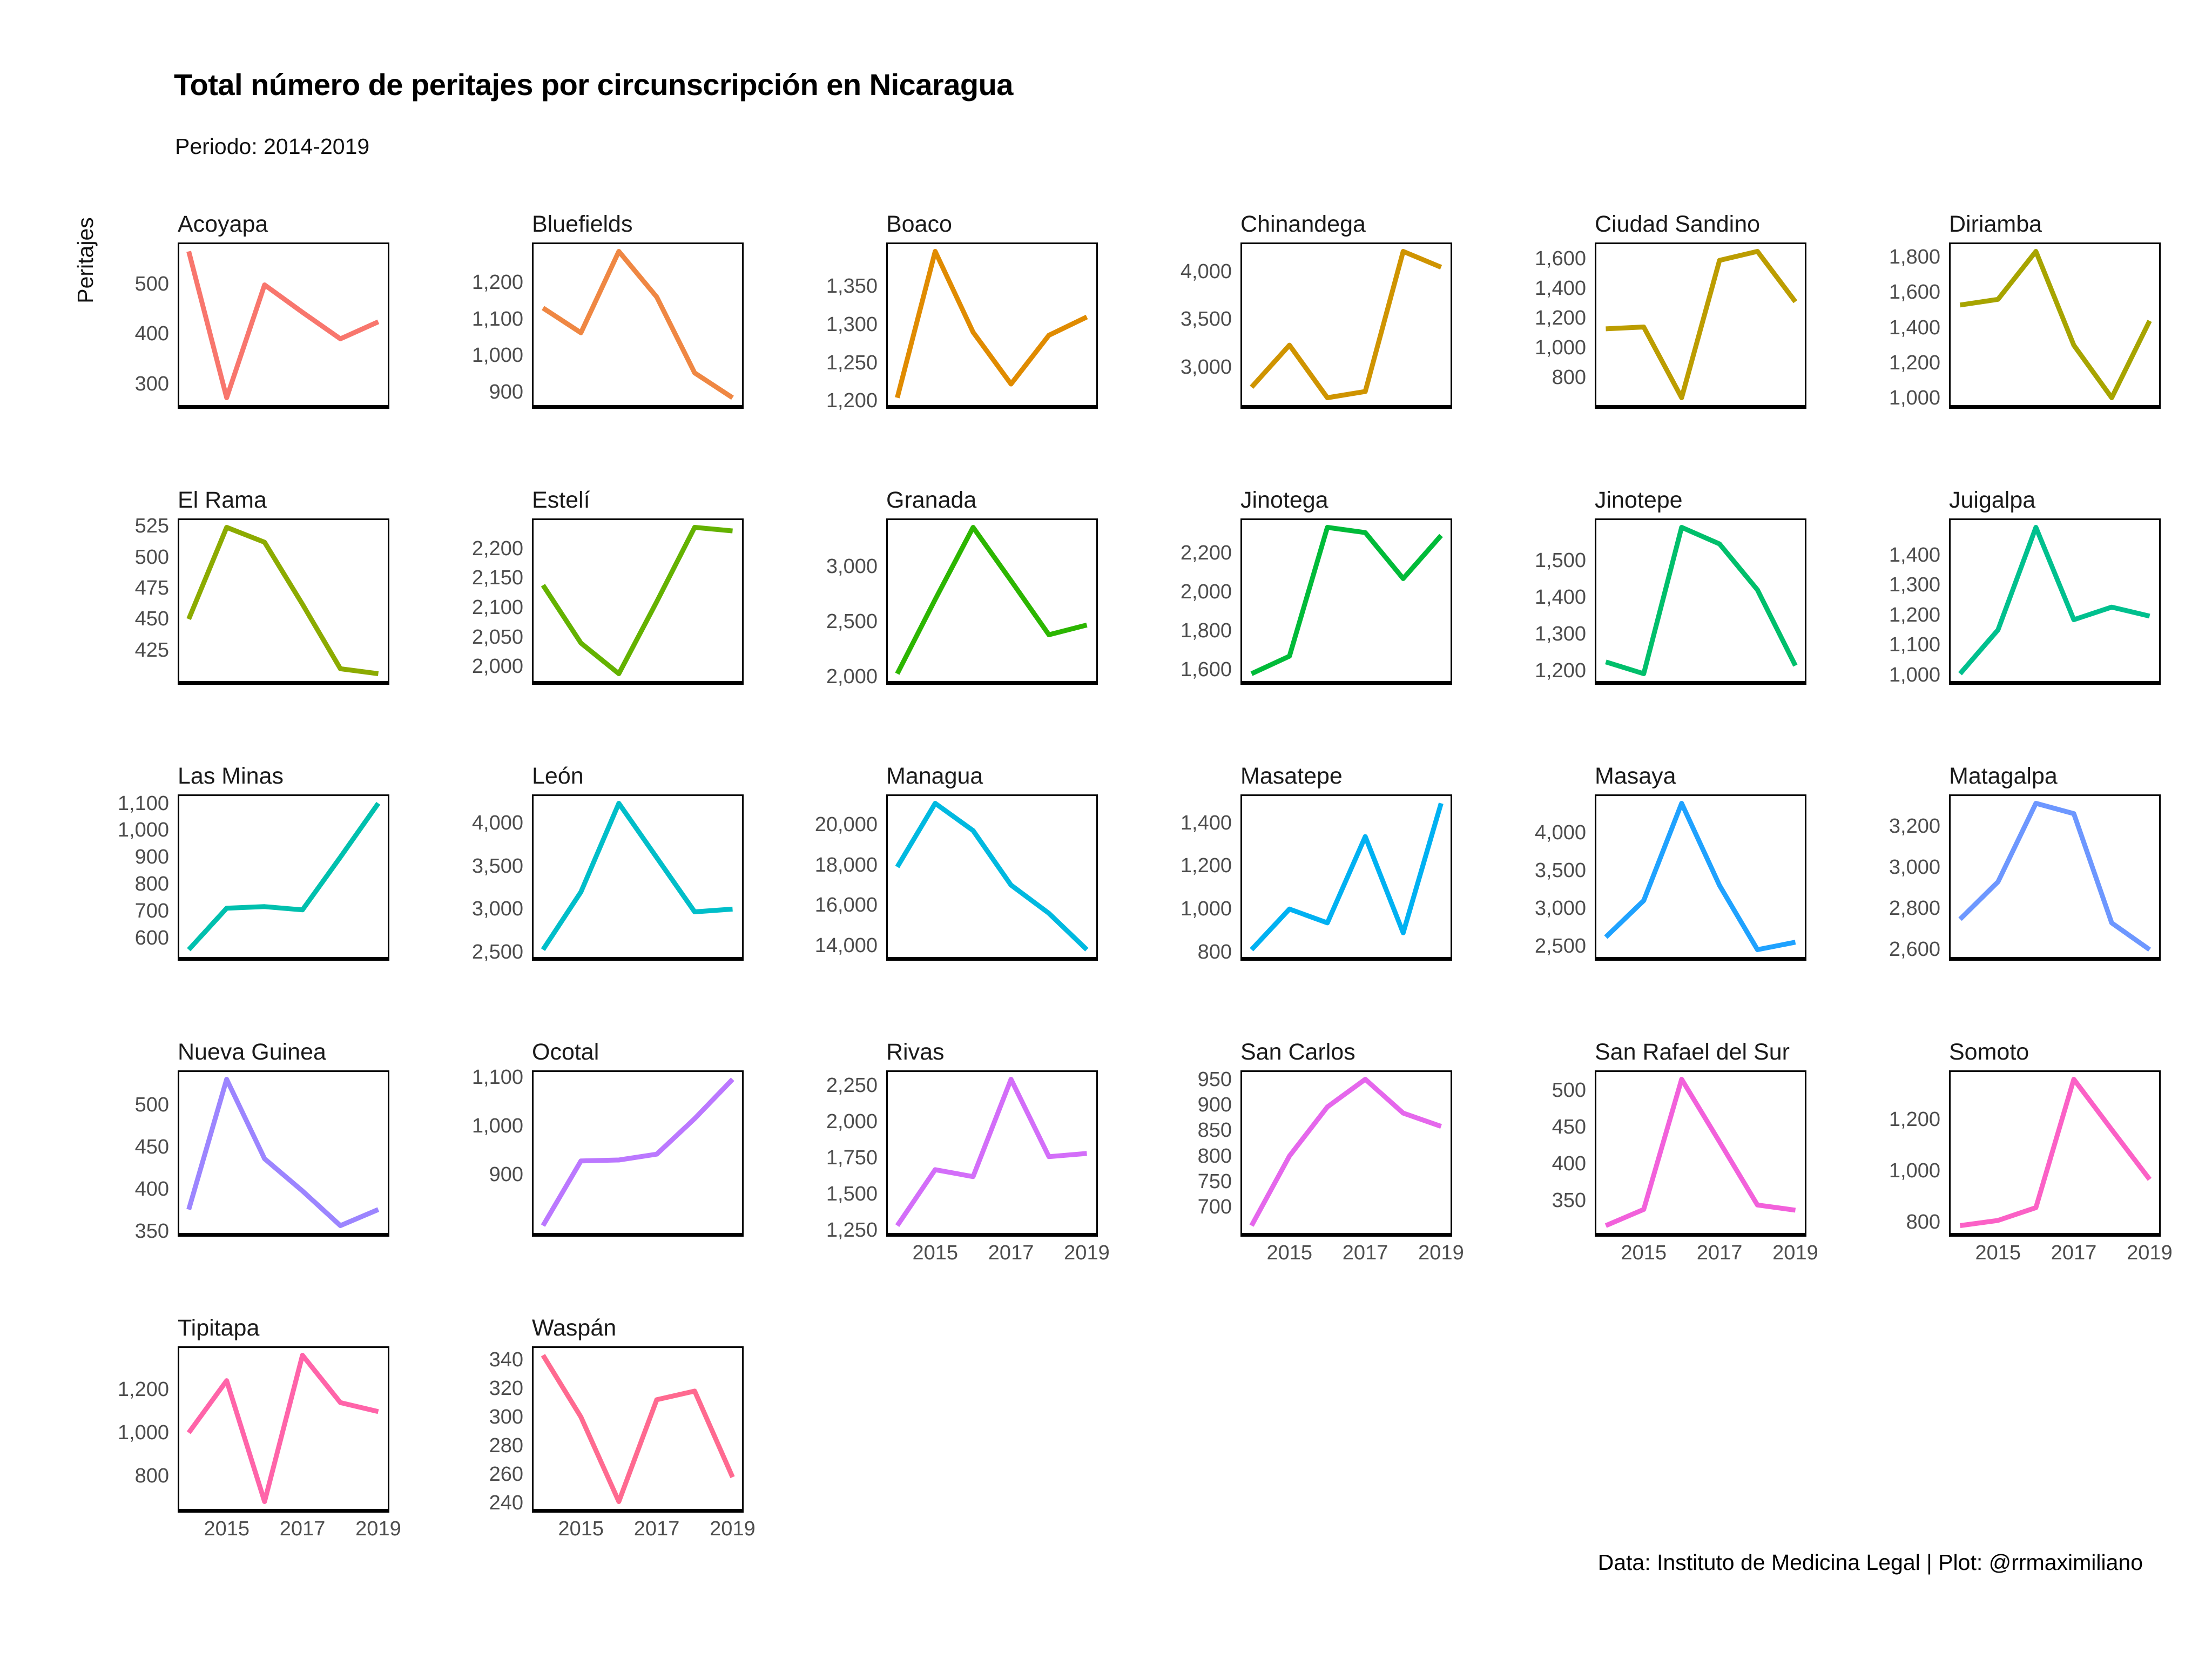  What do you see at coordinates (219, 1328) in the screenshot?
I see `facet-title: Tipitapa` at bounding box center [219, 1328].